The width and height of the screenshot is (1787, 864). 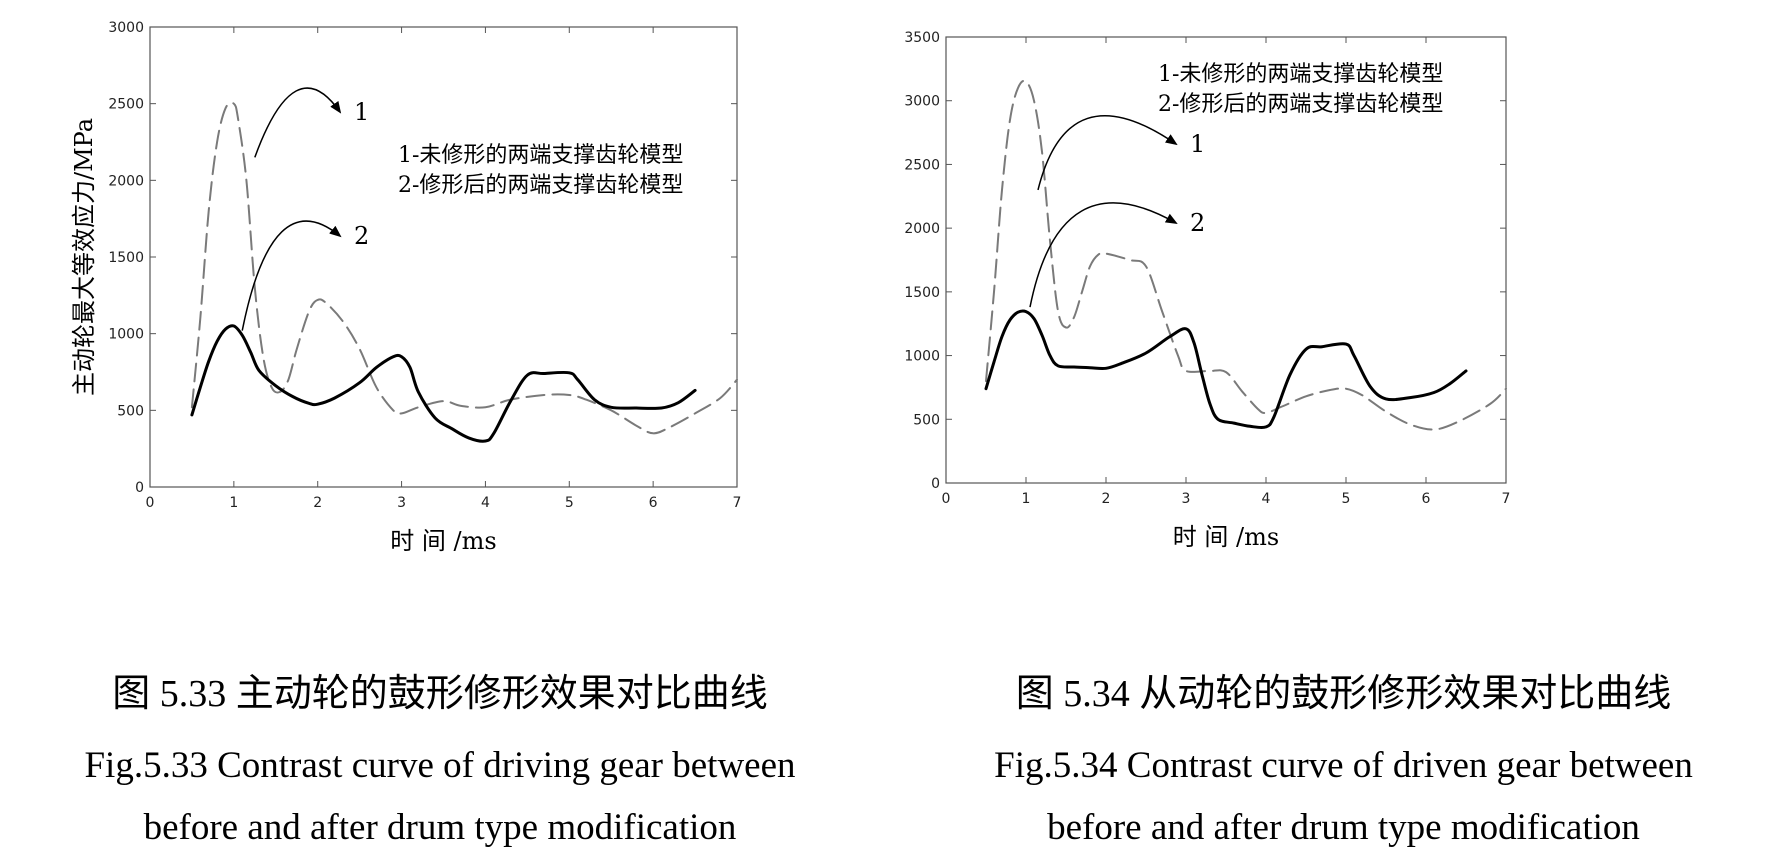 What do you see at coordinates (1343, 827) in the screenshot?
I see `caption-right-en-line2: before and after drum type modification` at bounding box center [1343, 827].